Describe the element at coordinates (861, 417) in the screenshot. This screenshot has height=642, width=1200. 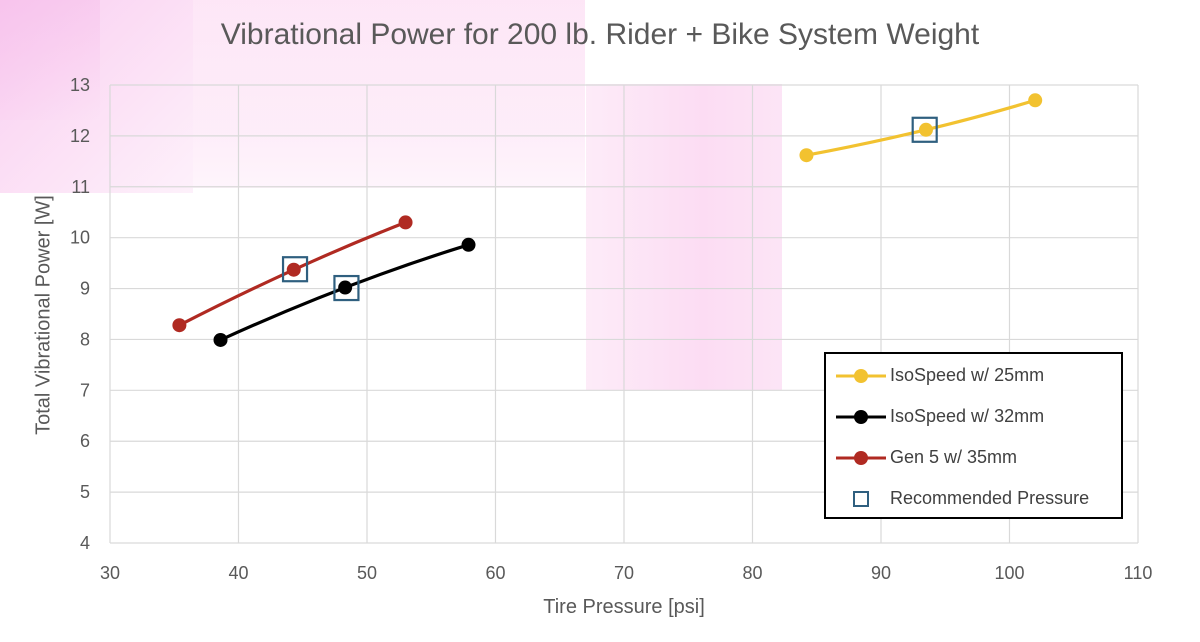
I see `legend-swatch-isospeed-32mm` at that location.